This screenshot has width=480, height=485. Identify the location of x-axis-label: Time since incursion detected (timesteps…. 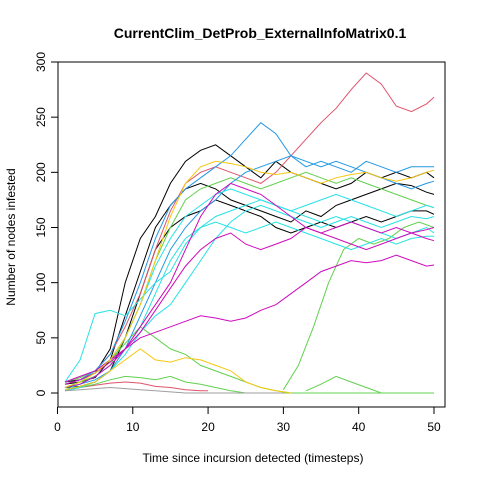
(253, 458).